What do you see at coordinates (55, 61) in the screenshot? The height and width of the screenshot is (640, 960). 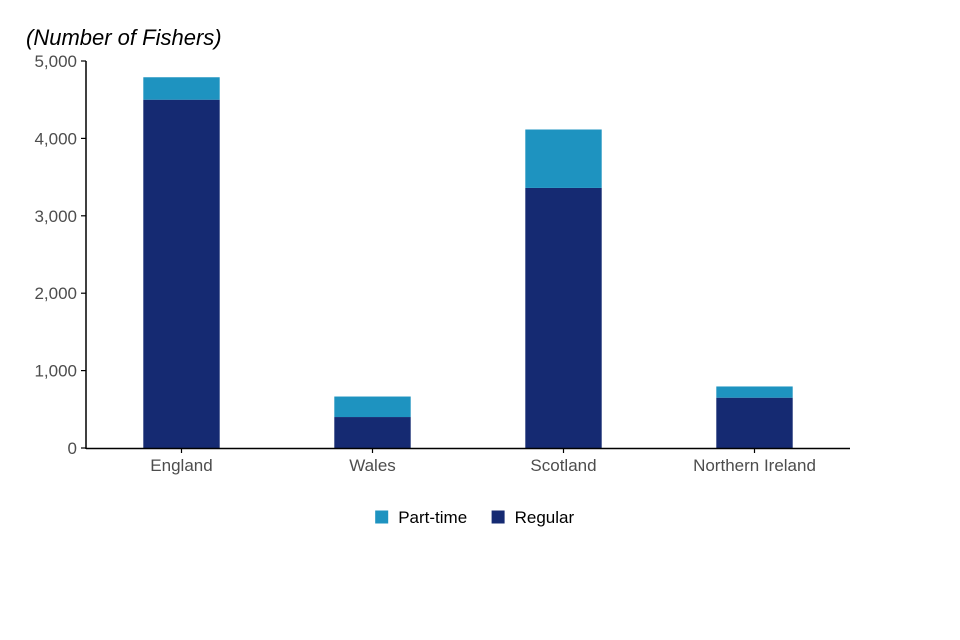 I see `y-tick-label: 5,000` at bounding box center [55, 61].